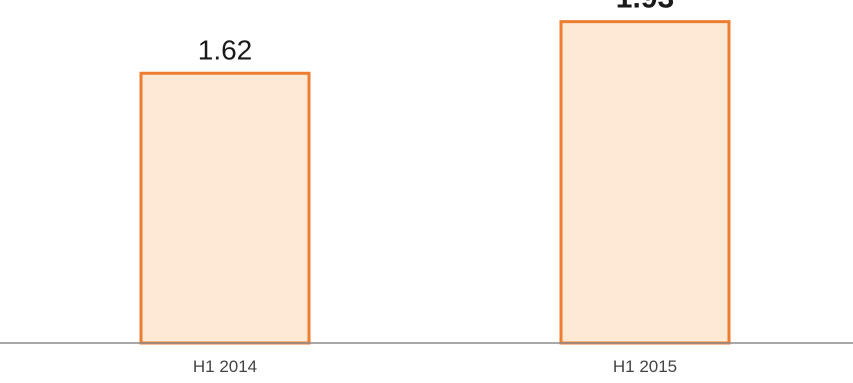  Describe the element at coordinates (645, 366) in the screenshot. I see `x-tick-label-h1-2015: H1 2015` at that location.